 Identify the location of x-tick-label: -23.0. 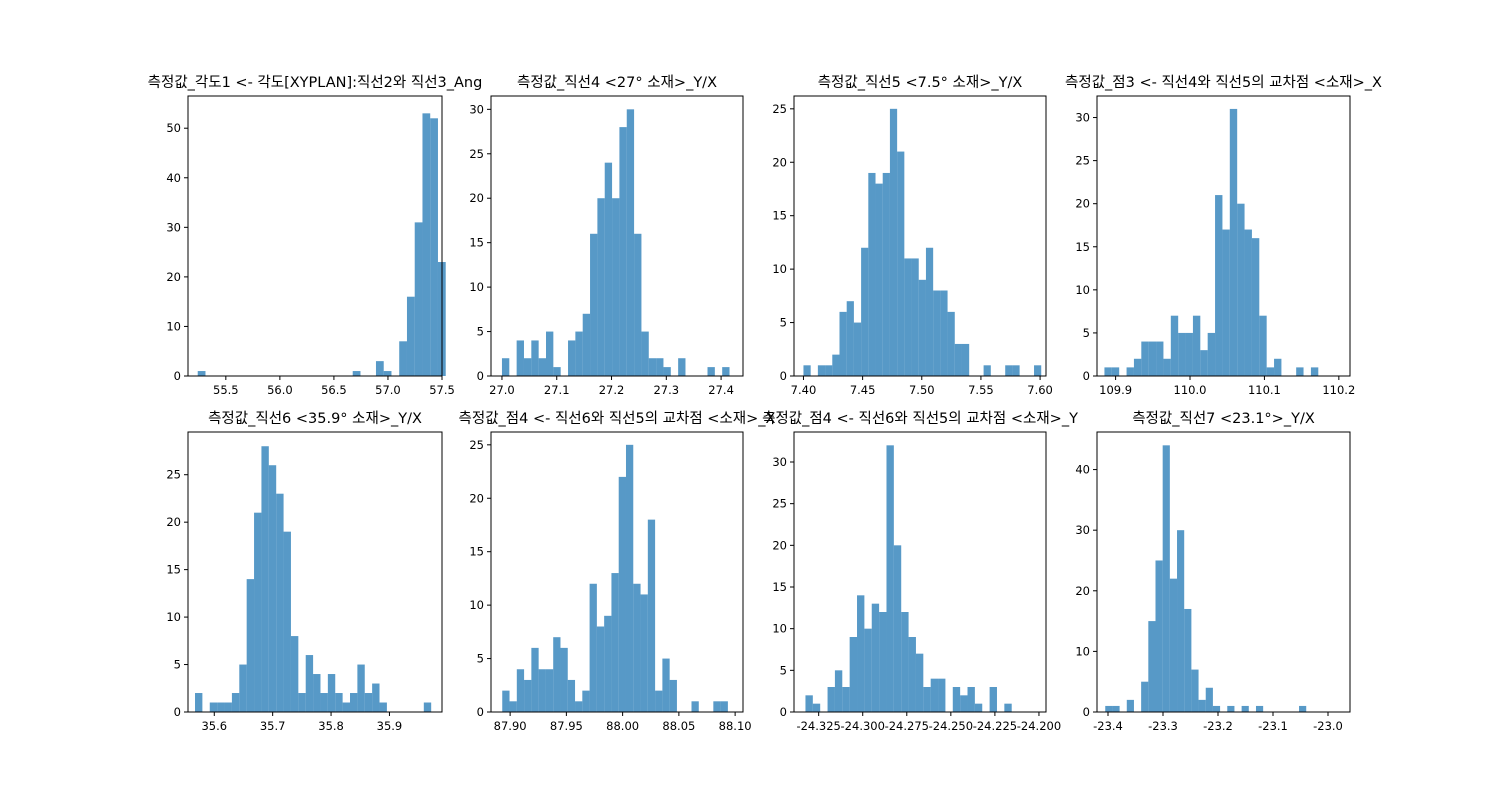
(1328, 726).